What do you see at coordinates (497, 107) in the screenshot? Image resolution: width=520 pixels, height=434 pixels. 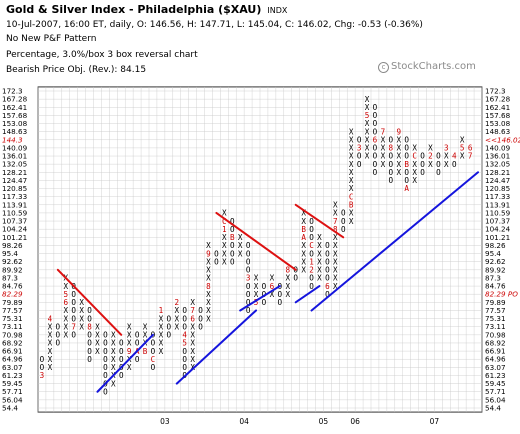 I see `y-tick-label-right: 162.41` at bounding box center [497, 107].